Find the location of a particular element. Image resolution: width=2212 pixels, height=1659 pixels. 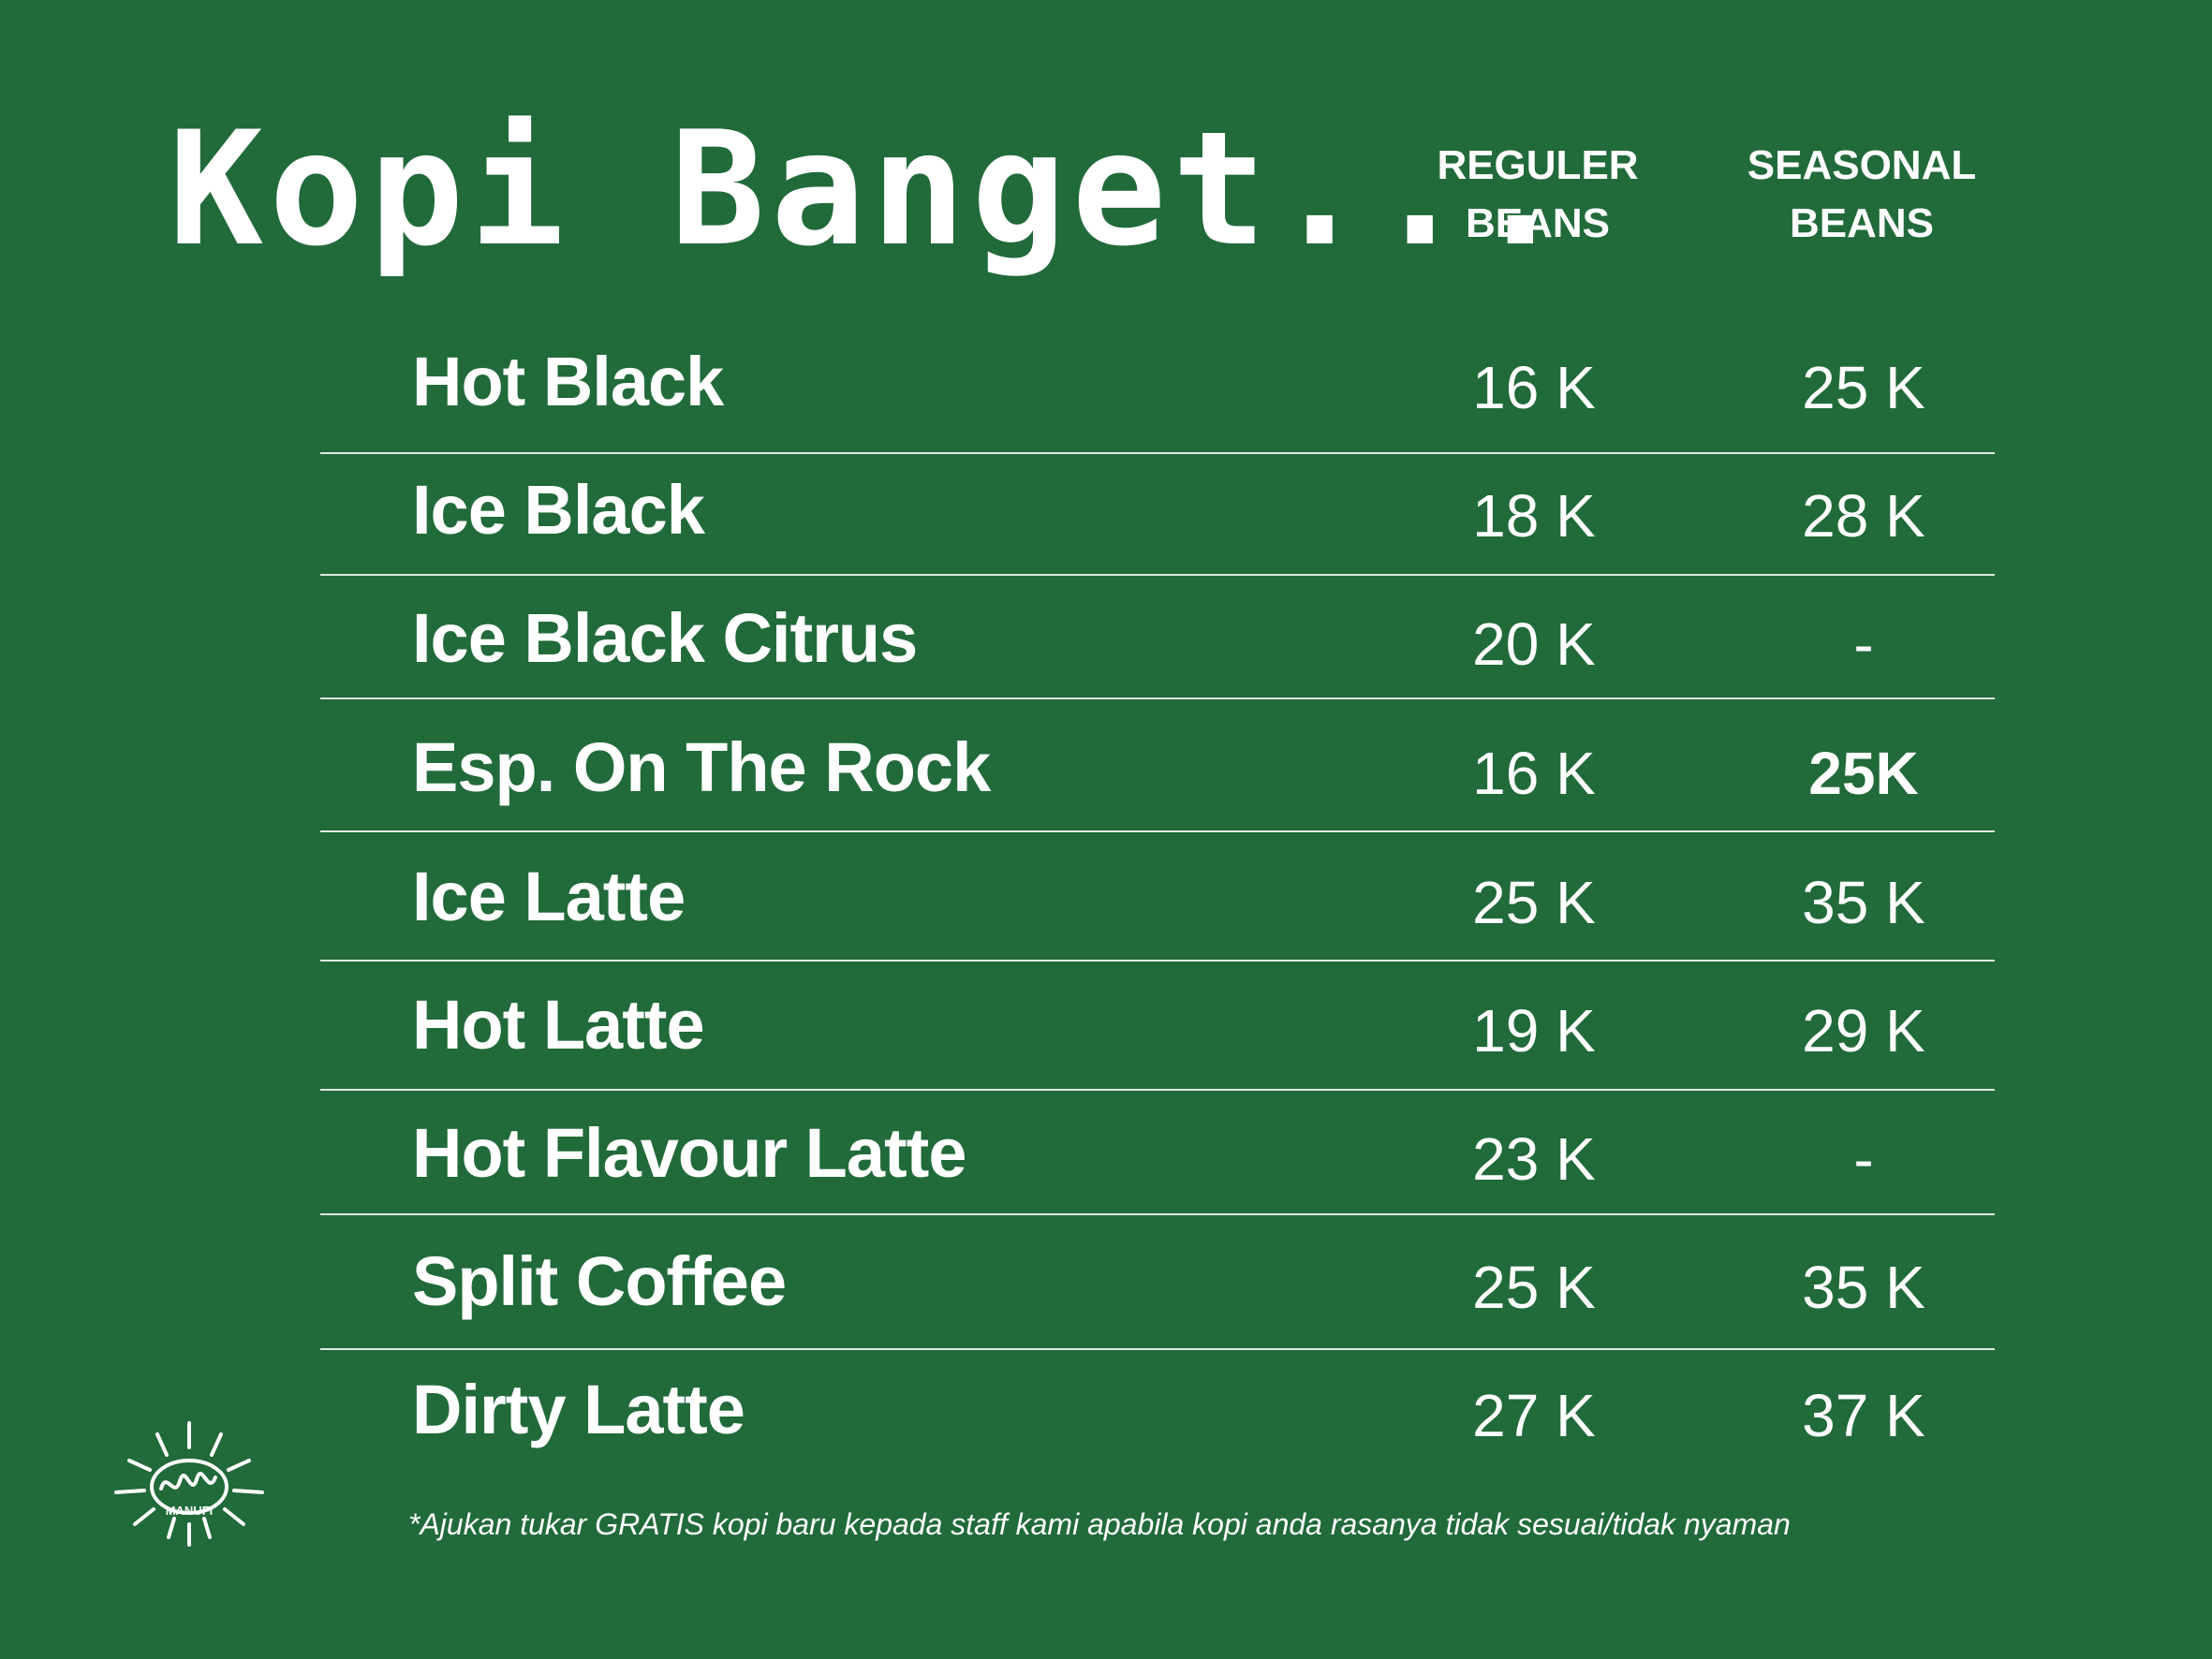

item-name: Hot Latte is located at coordinates (558, 1025).